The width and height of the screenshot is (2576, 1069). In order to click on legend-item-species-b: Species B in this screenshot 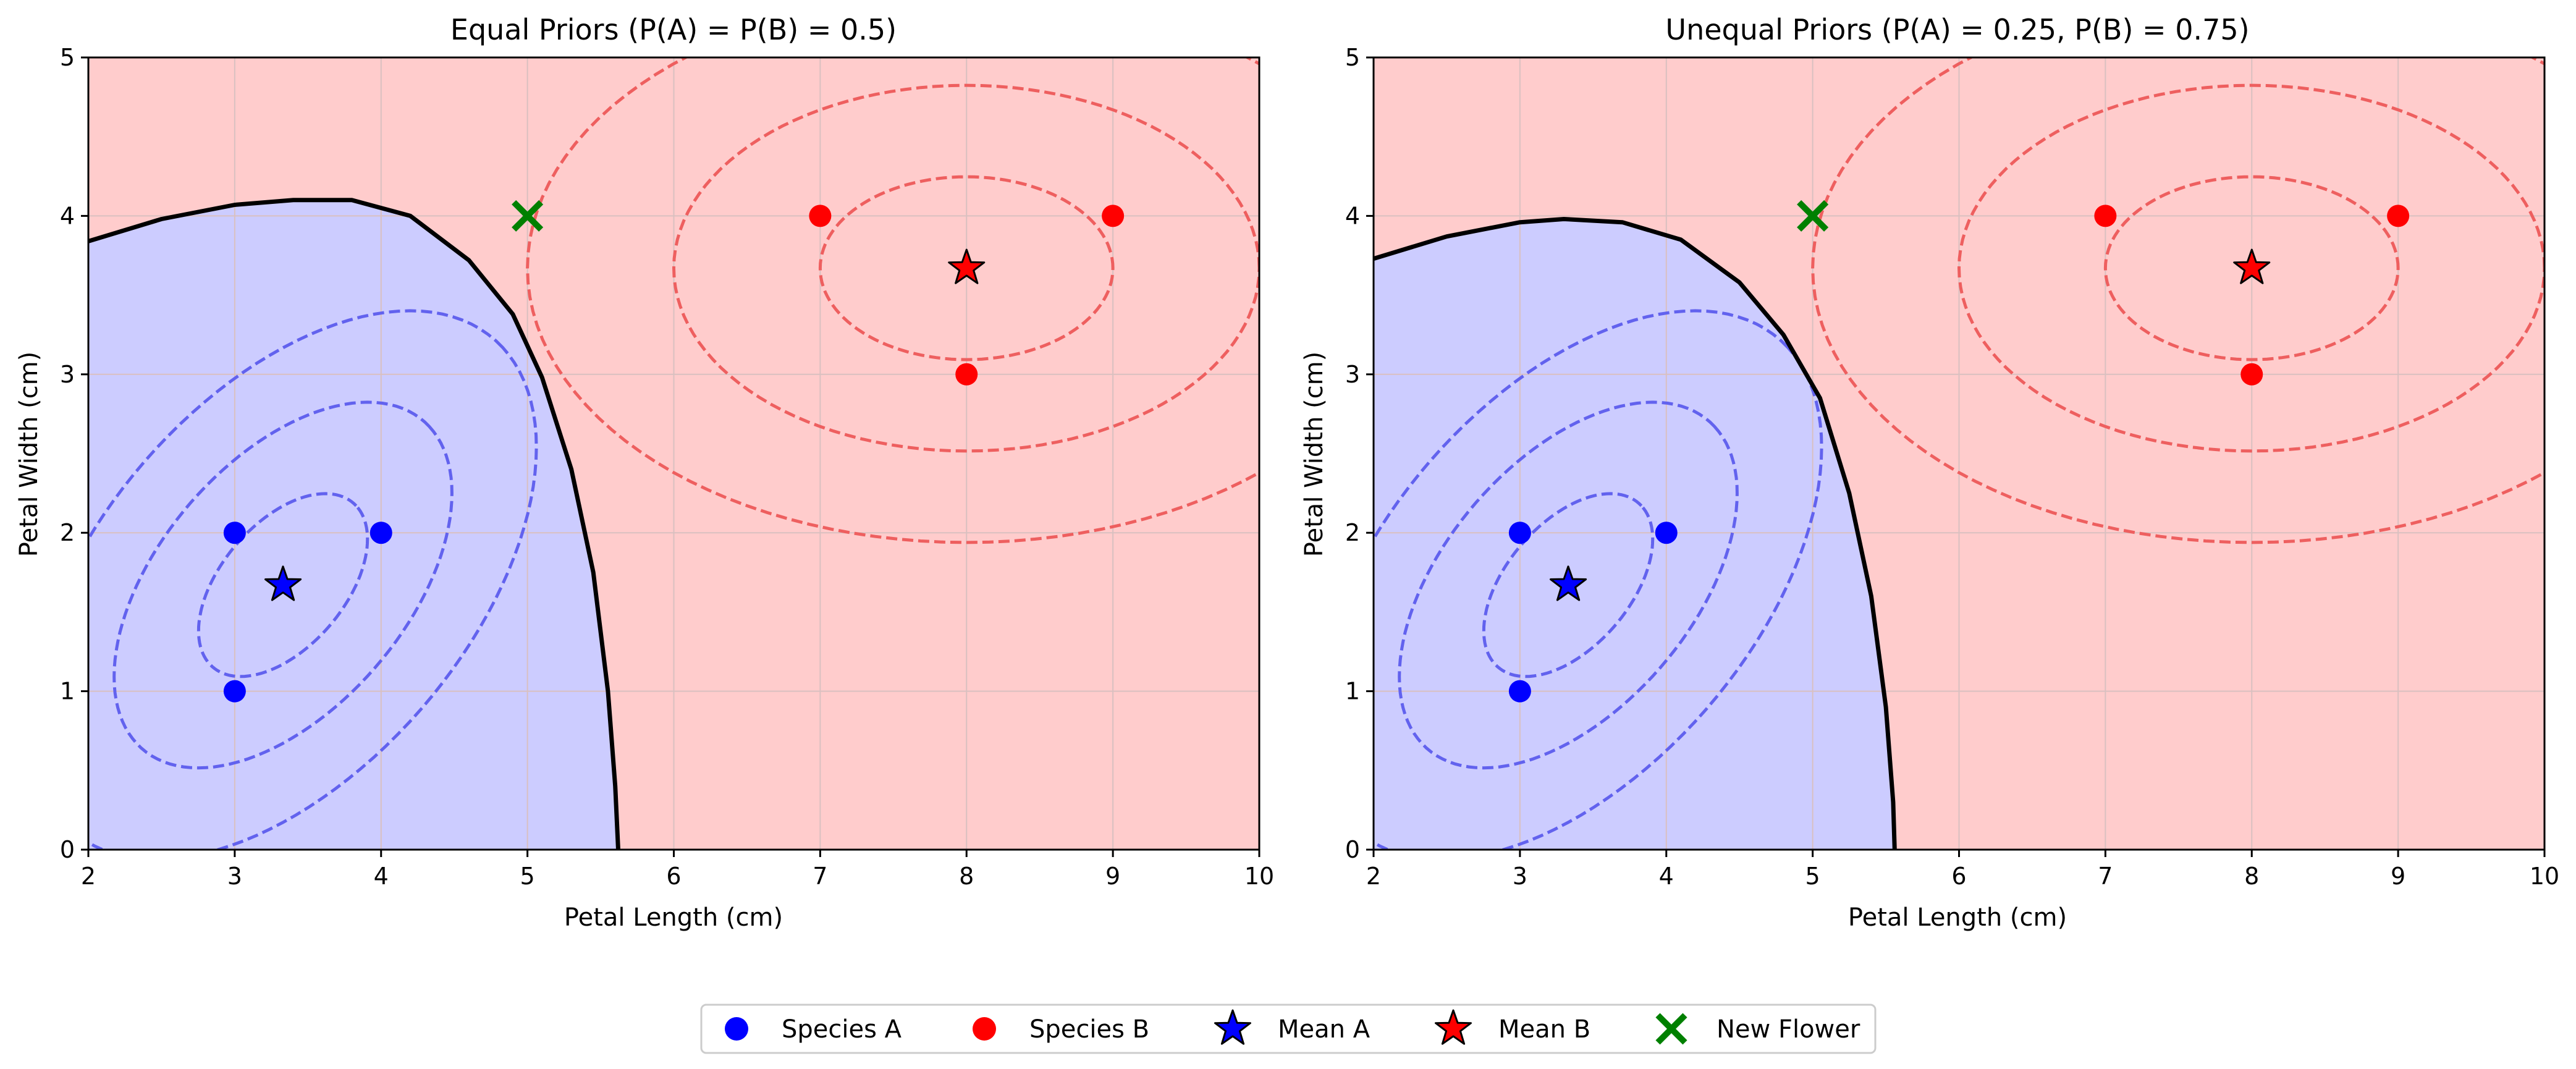, I will do `click(1061, 1029)`.